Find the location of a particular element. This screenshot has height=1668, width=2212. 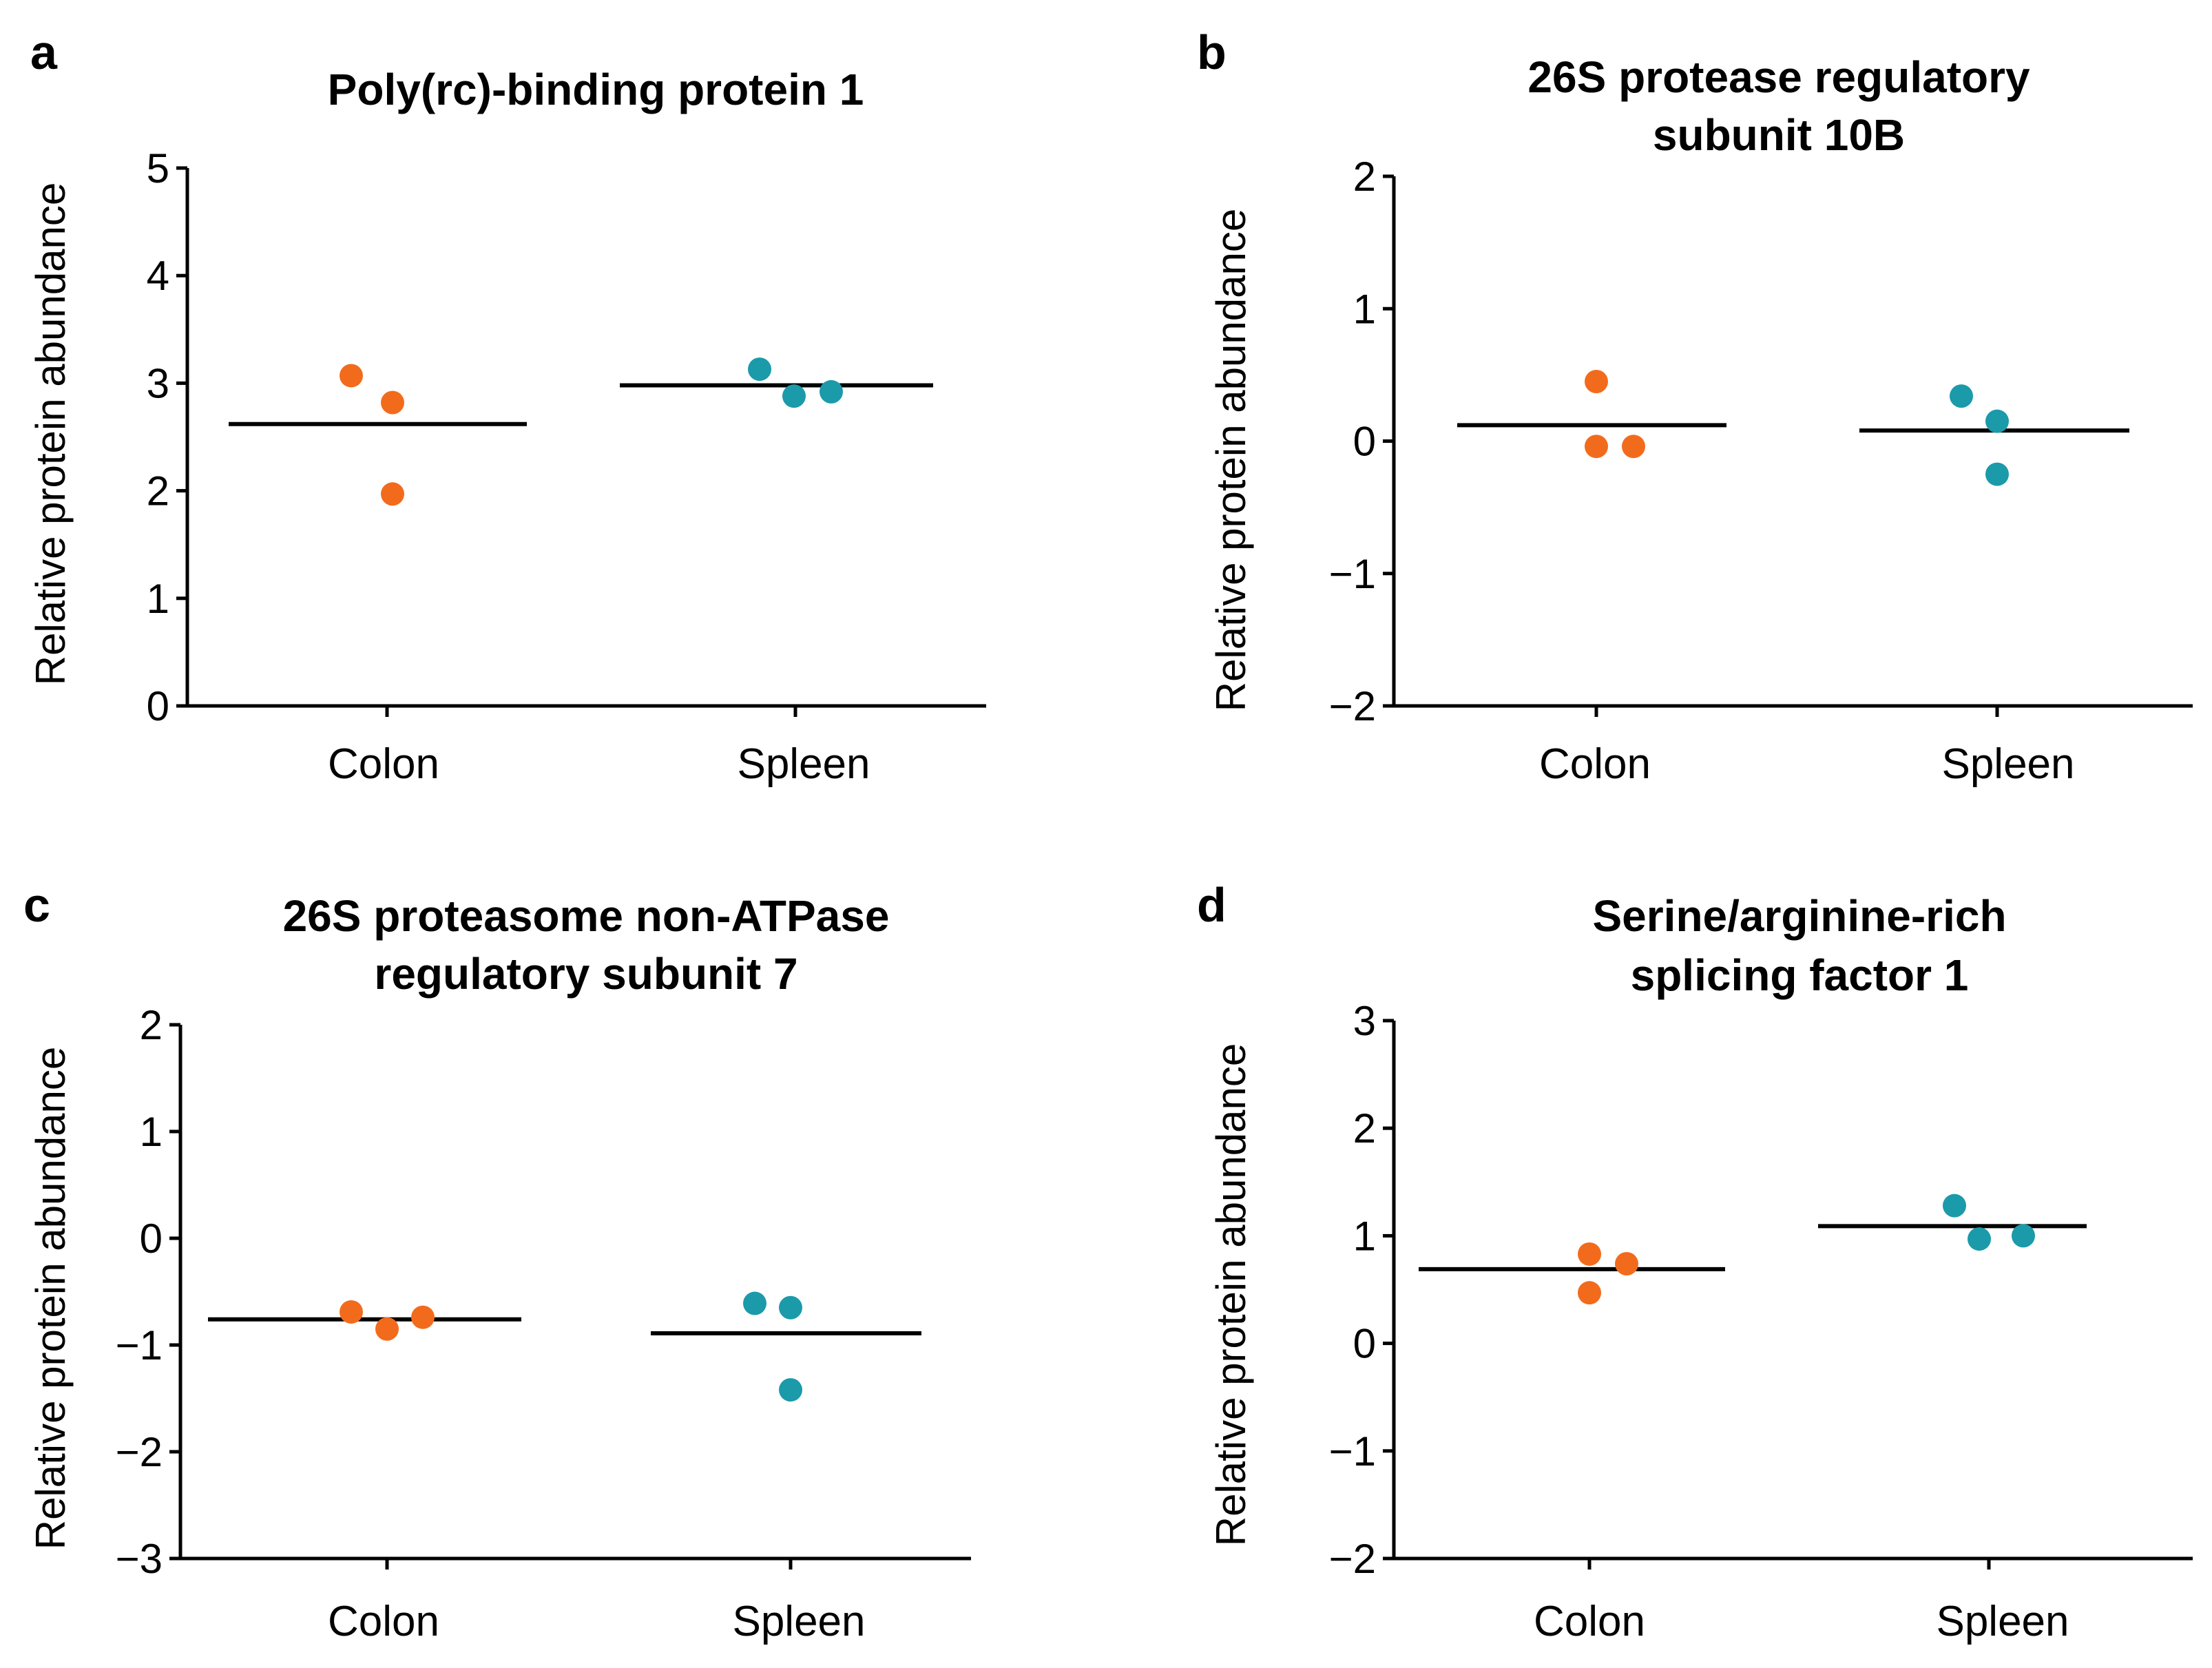

plot-area: −2 −1 0 1 2 3 is located at coordinates (1761, 1290).